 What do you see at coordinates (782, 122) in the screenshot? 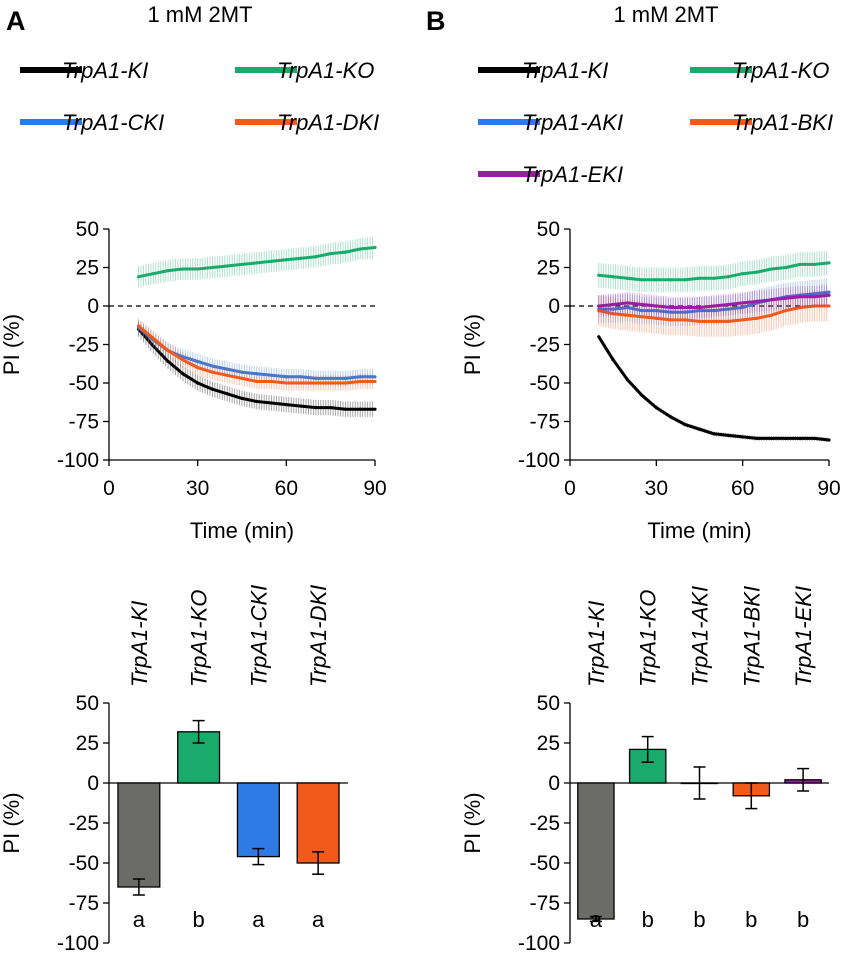
I see `legend-label: TrpA1-BKI` at bounding box center [782, 122].